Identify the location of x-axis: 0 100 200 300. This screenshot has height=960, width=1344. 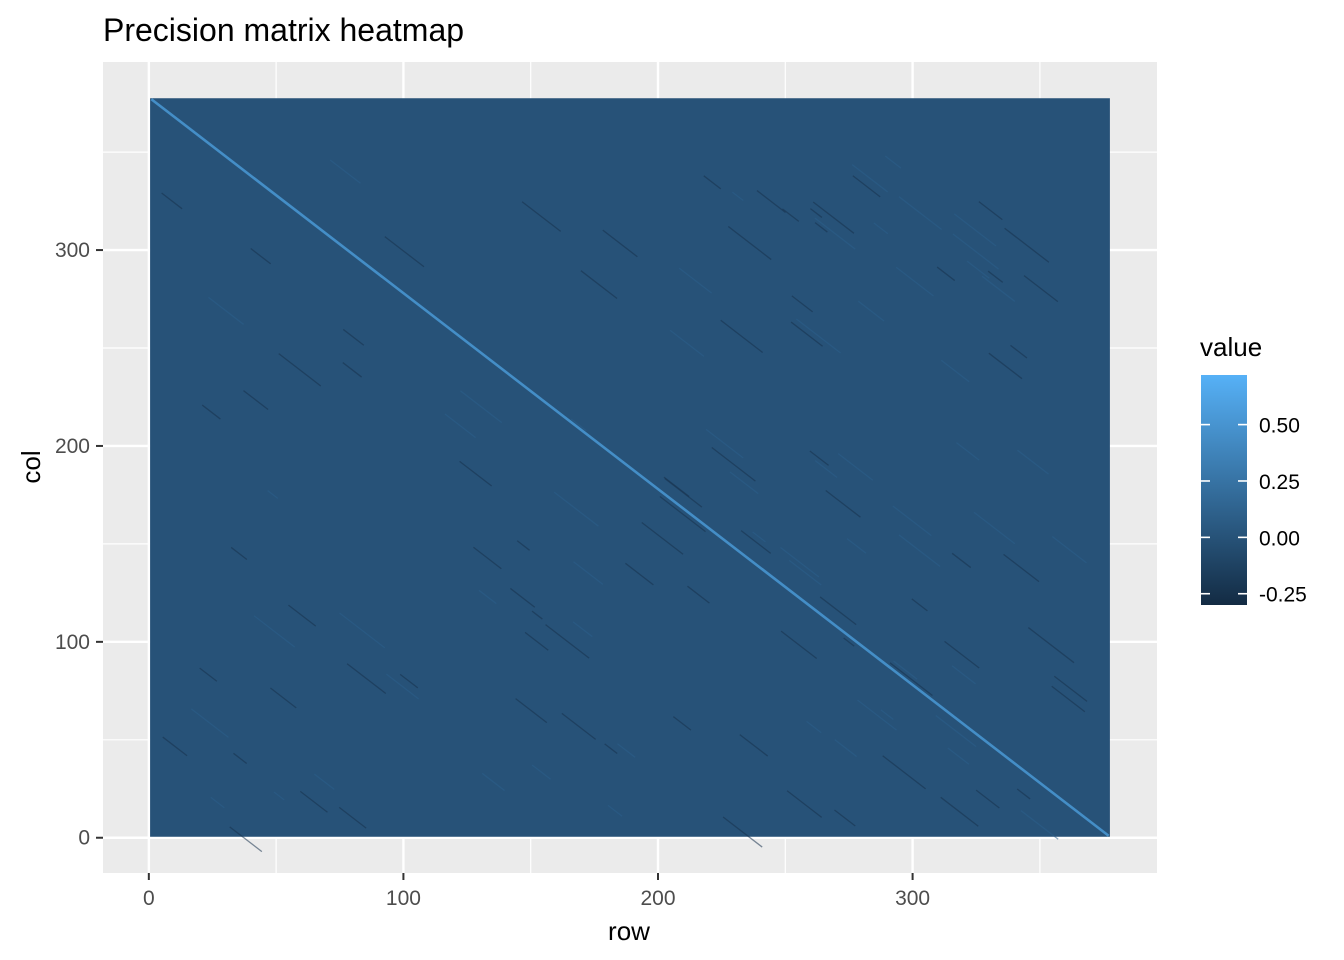
(536, 891).